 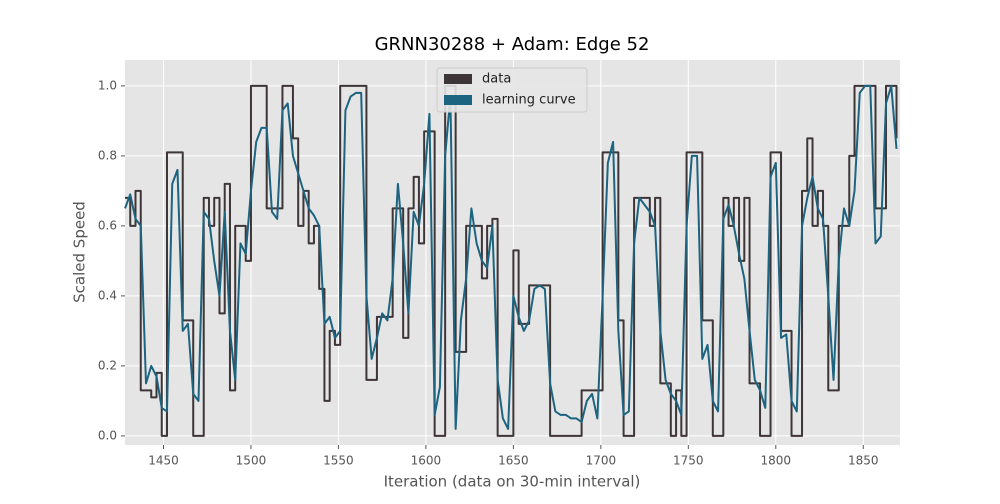 I want to click on y-tick-label: 1.0, so click(x=107, y=85).